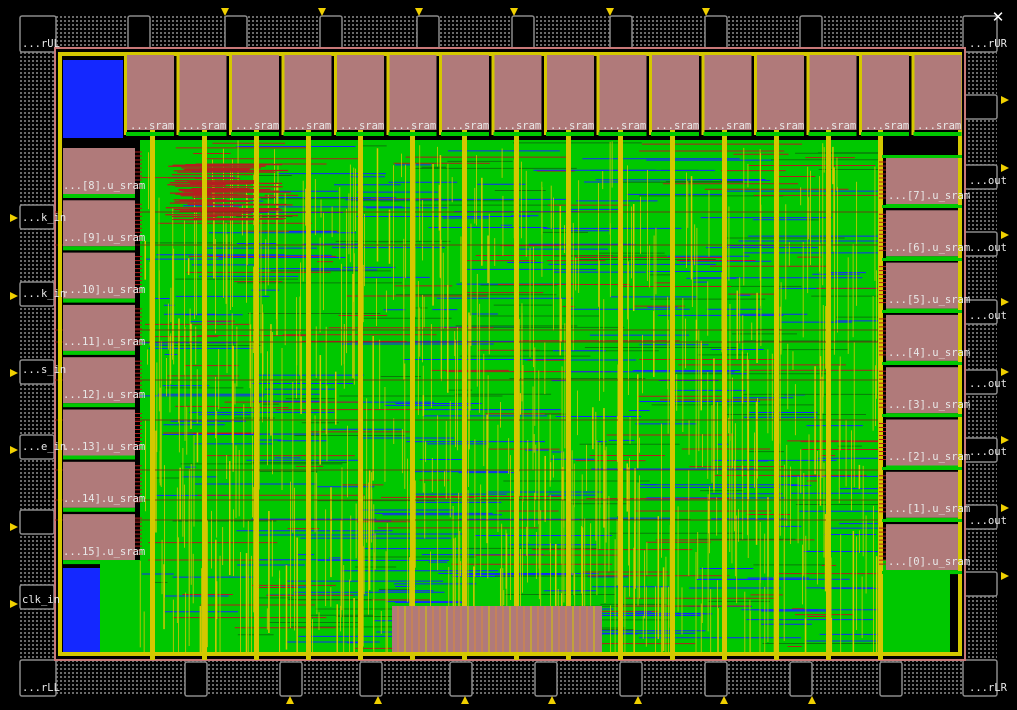 This screenshot has width=1017, height=710. Describe the element at coordinates (508, 34) in the screenshot. I see `pad-ring-top` at that location.